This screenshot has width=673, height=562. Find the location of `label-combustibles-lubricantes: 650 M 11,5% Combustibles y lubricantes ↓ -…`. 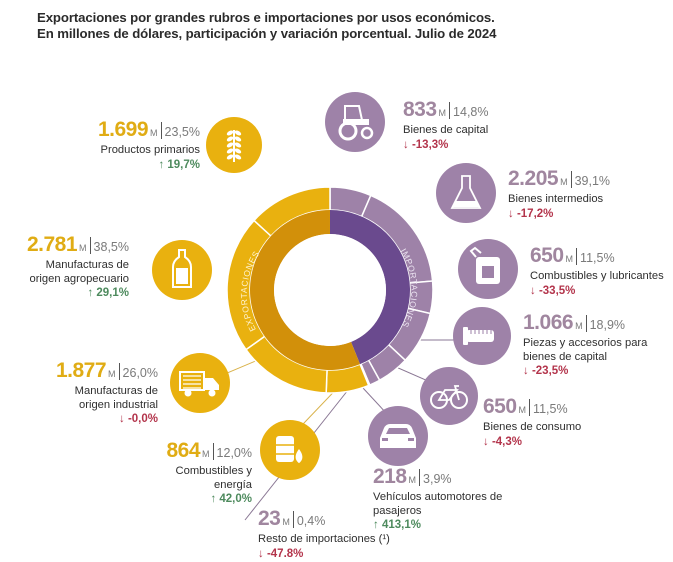

label-combustibles-lubricantes: 650 M 11,5% Combustibles y lubricantes ↓ -… is located at coordinates (600, 272).